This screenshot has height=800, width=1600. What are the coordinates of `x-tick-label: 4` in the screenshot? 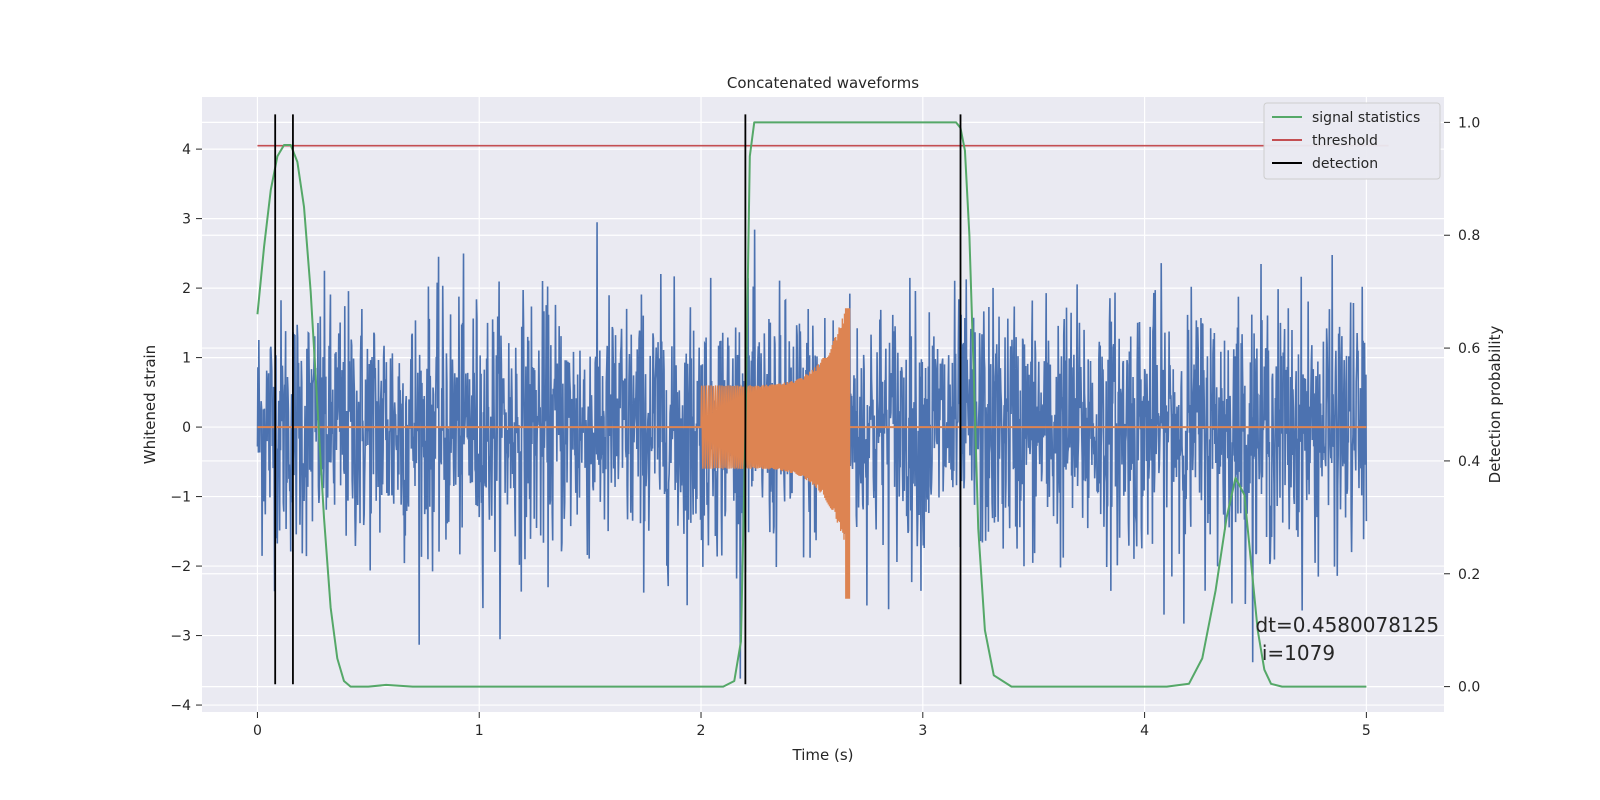 It's located at (1144, 731).